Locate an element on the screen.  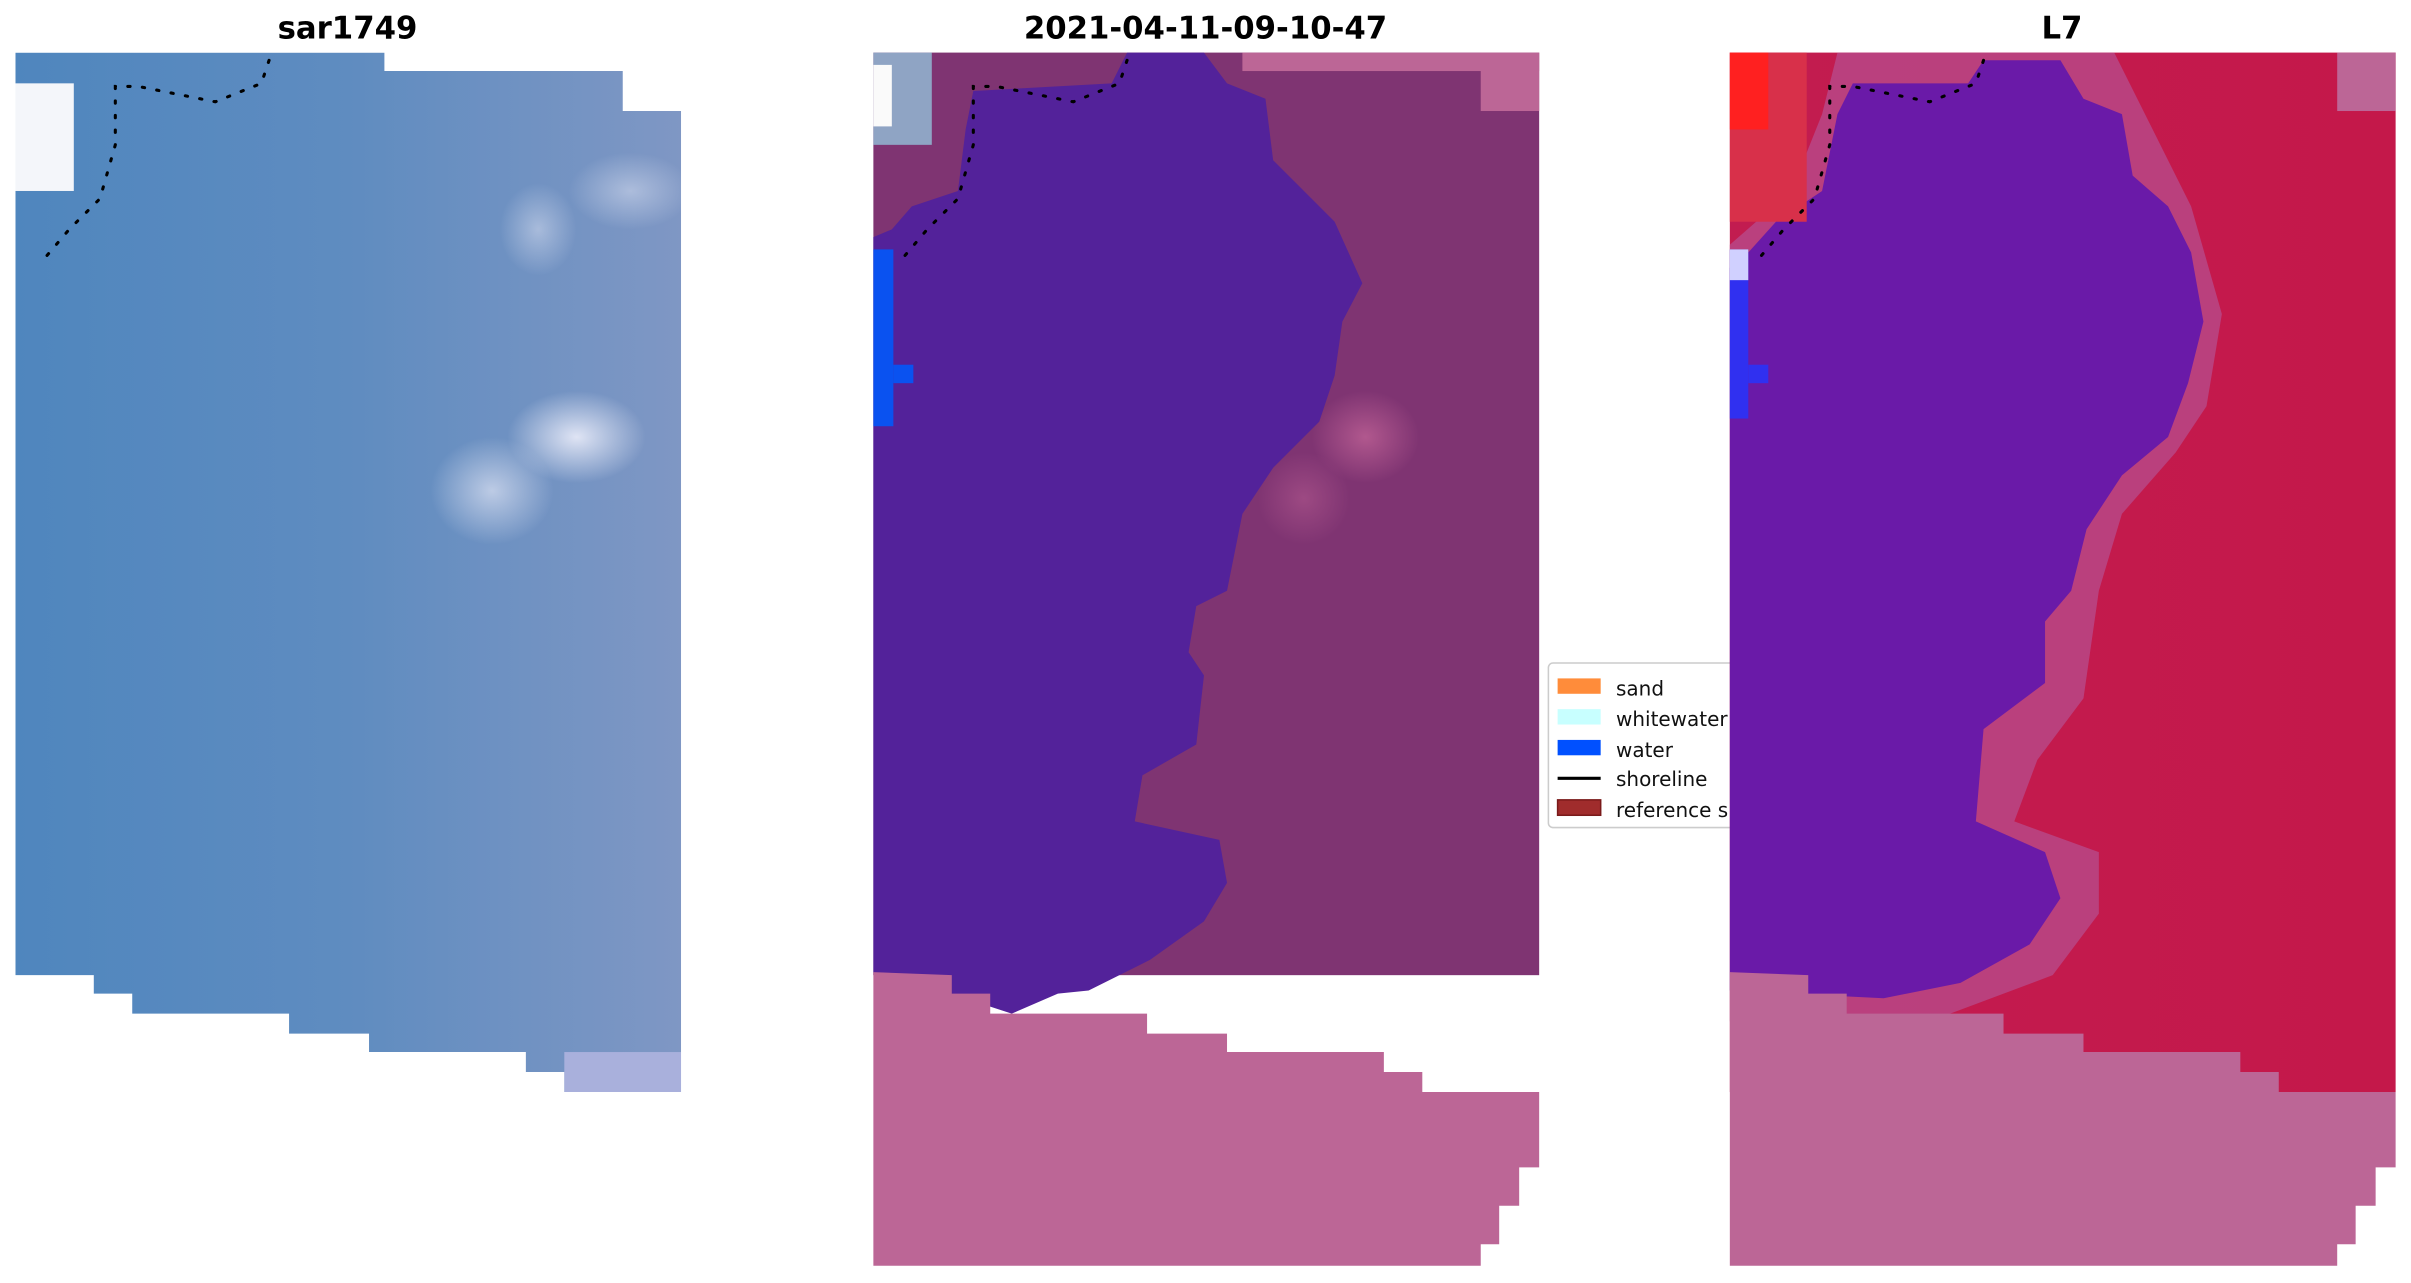
panel-title-2: 2021-04-11-09-10-47 is located at coordinates (1205, 29).